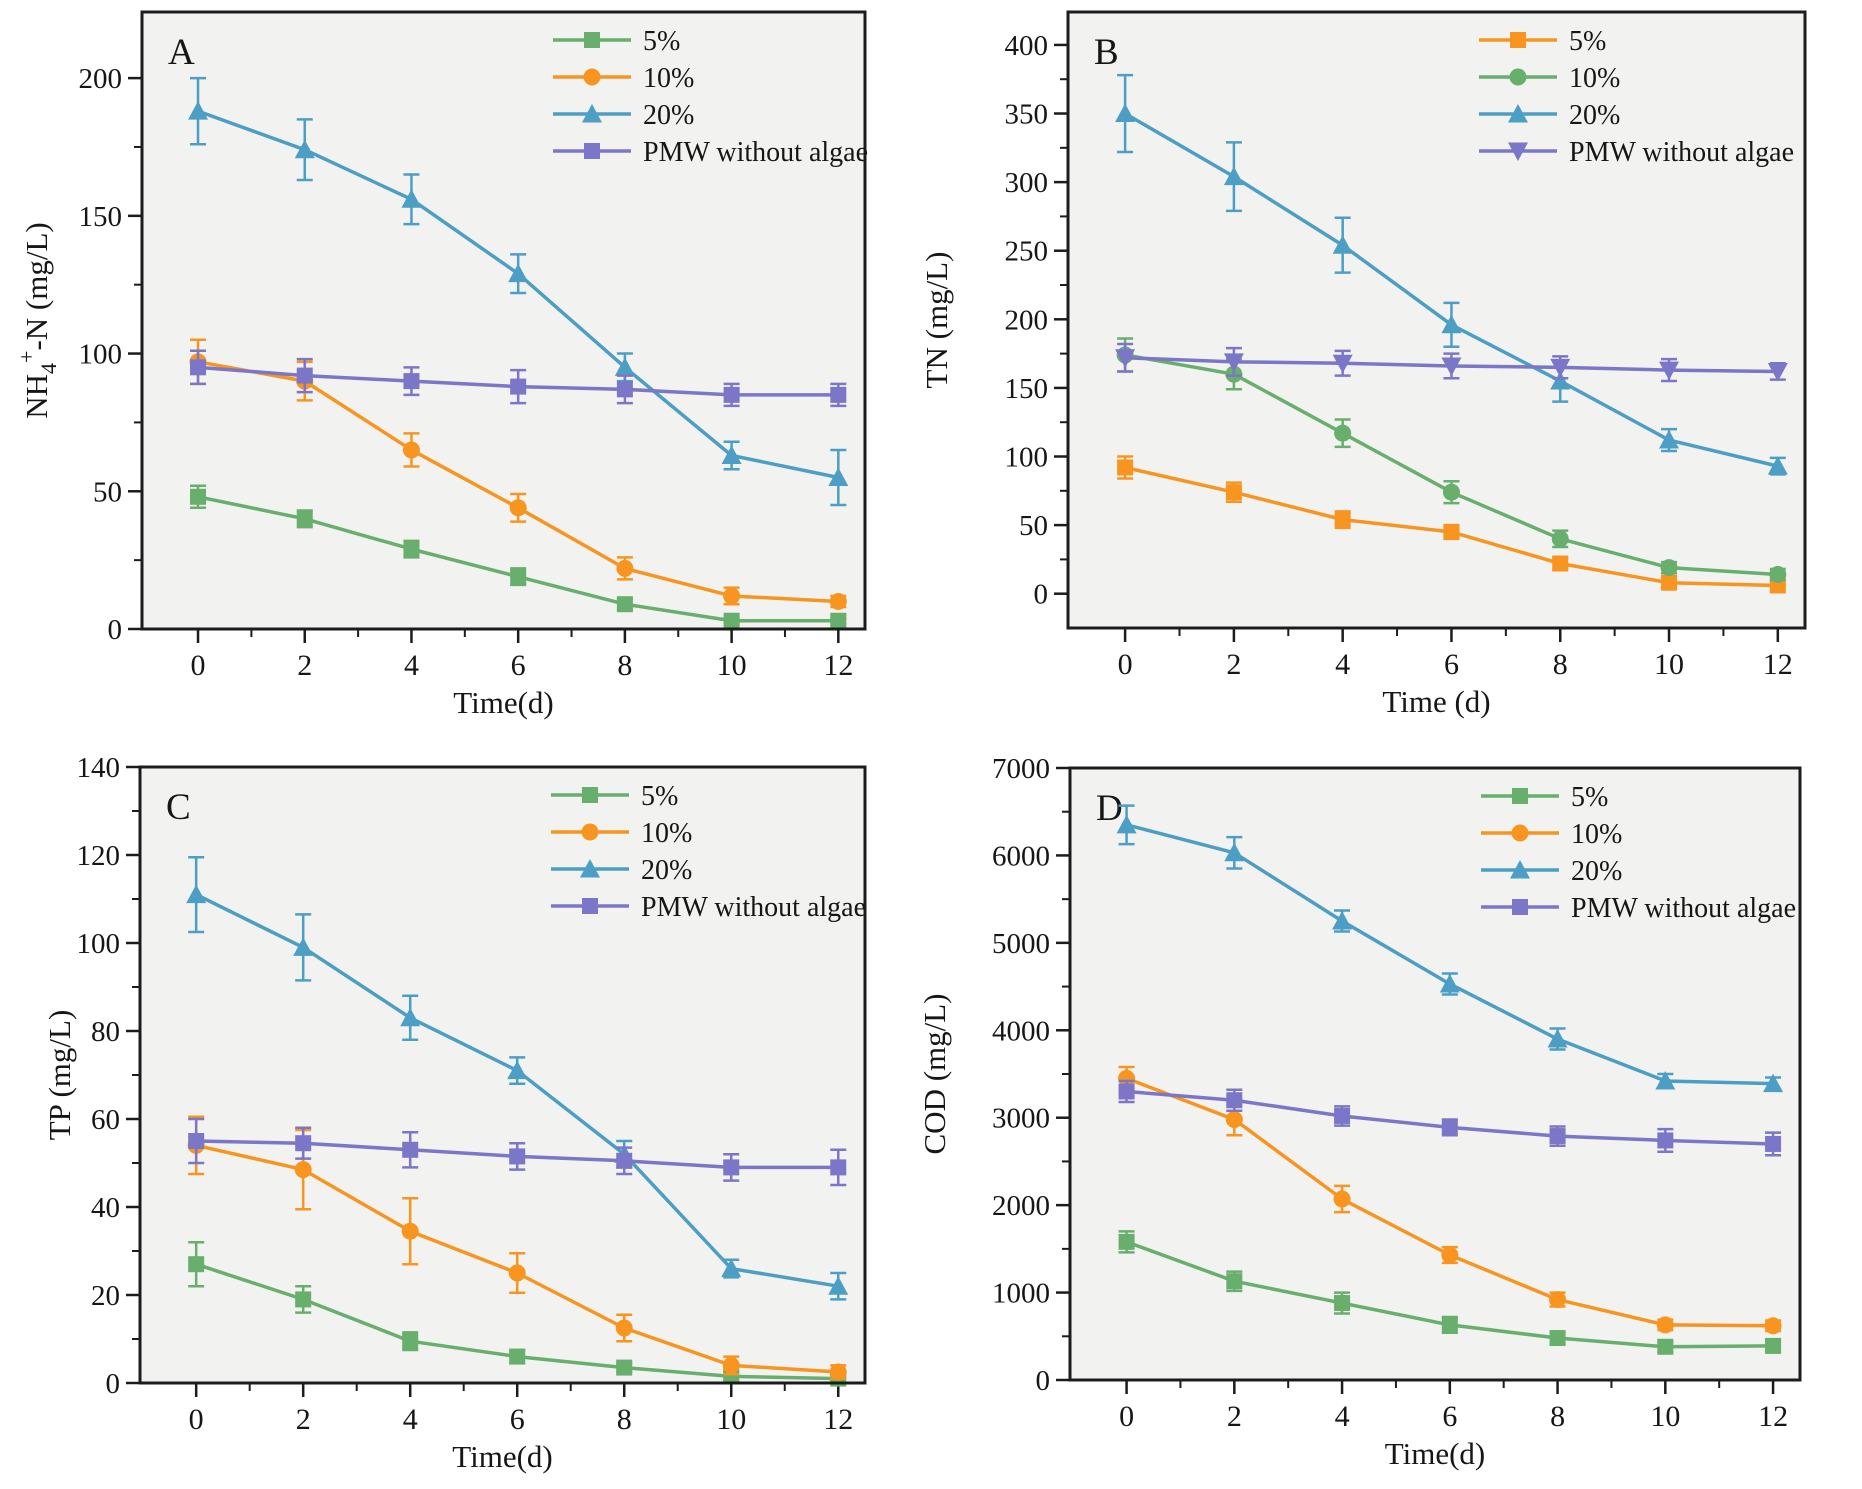  Describe the element at coordinates (99, 856) in the screenshot. I see `y-tick-label: 120` at that location.